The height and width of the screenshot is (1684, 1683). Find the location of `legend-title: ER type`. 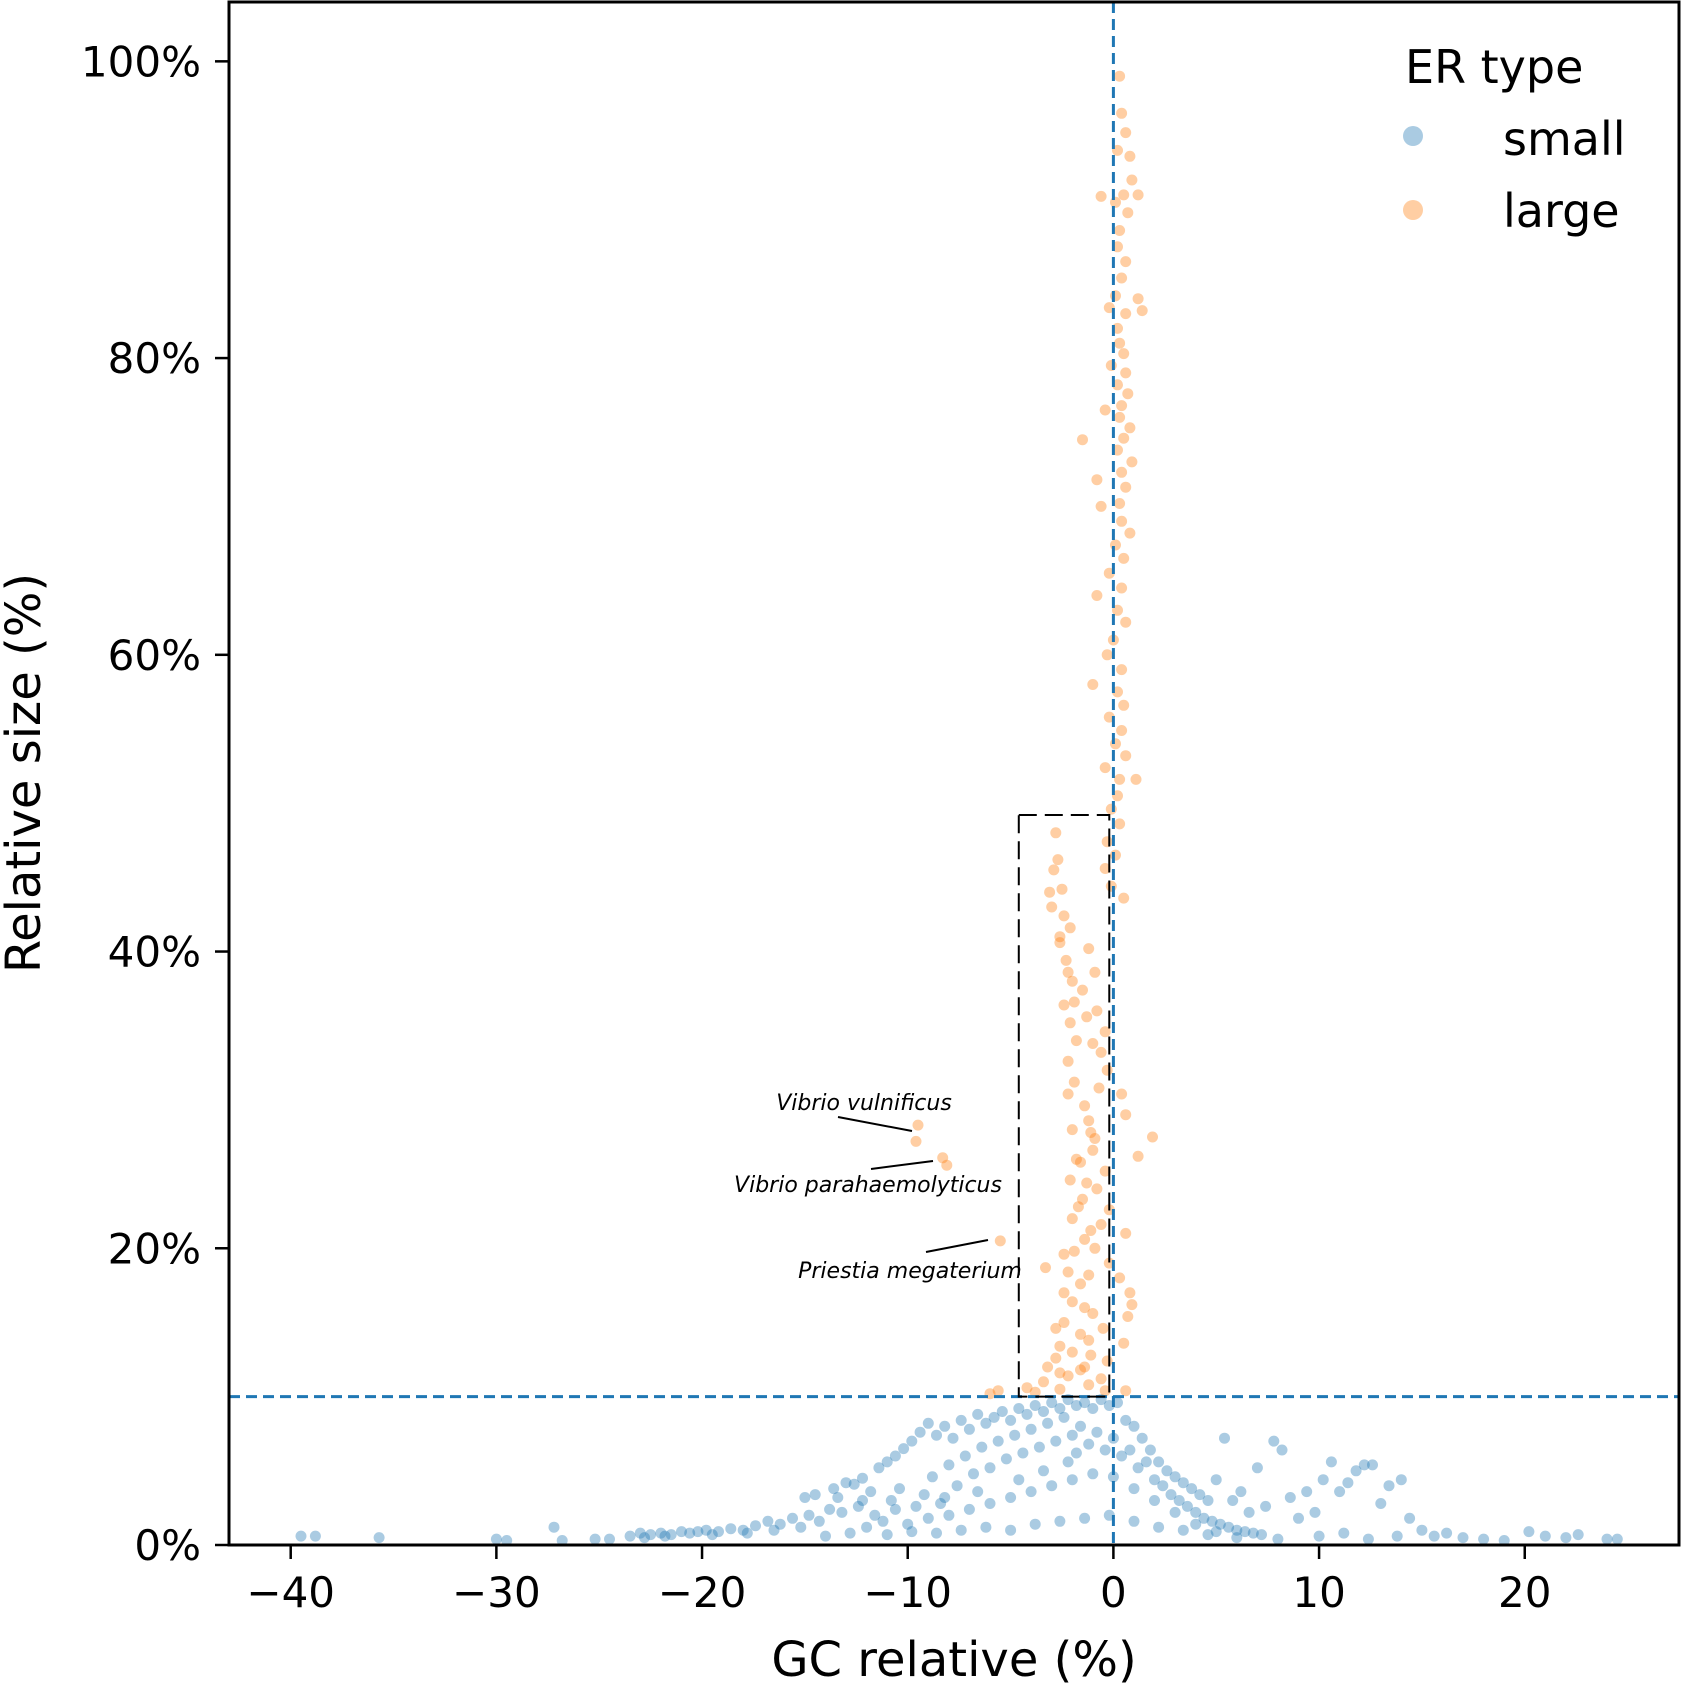

legend-title: ER type is located at coordinates (1494, 67).